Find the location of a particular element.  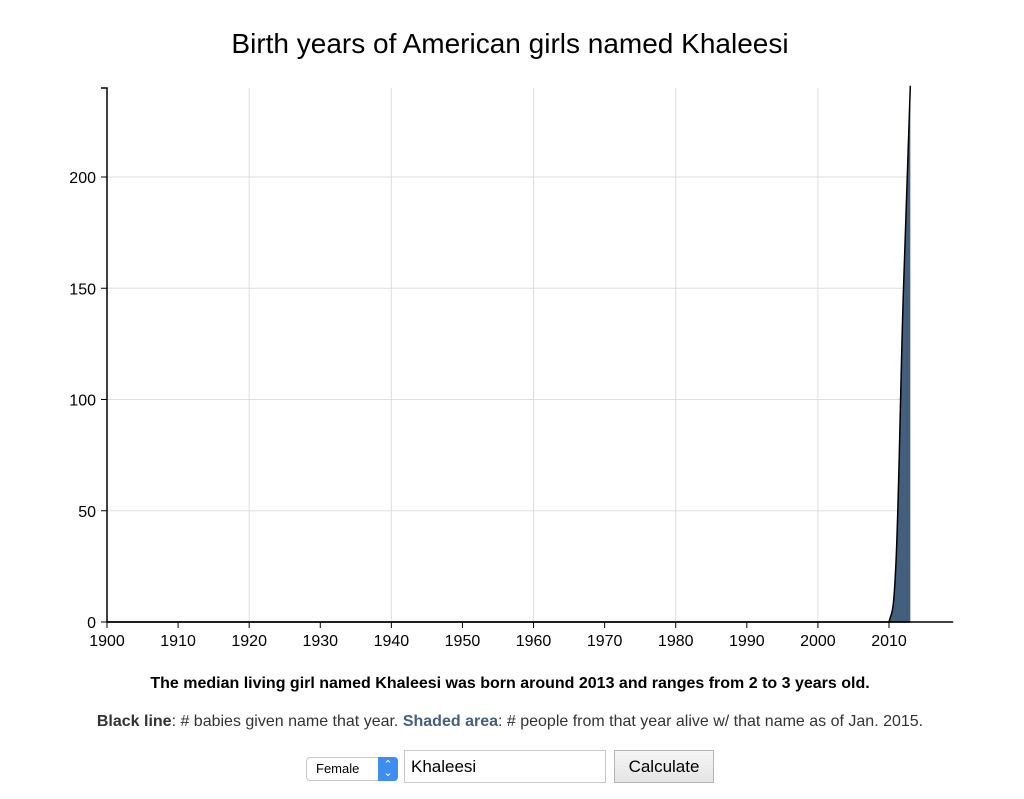

x-tick-label: 1990 is located at coordinates (747, 641).